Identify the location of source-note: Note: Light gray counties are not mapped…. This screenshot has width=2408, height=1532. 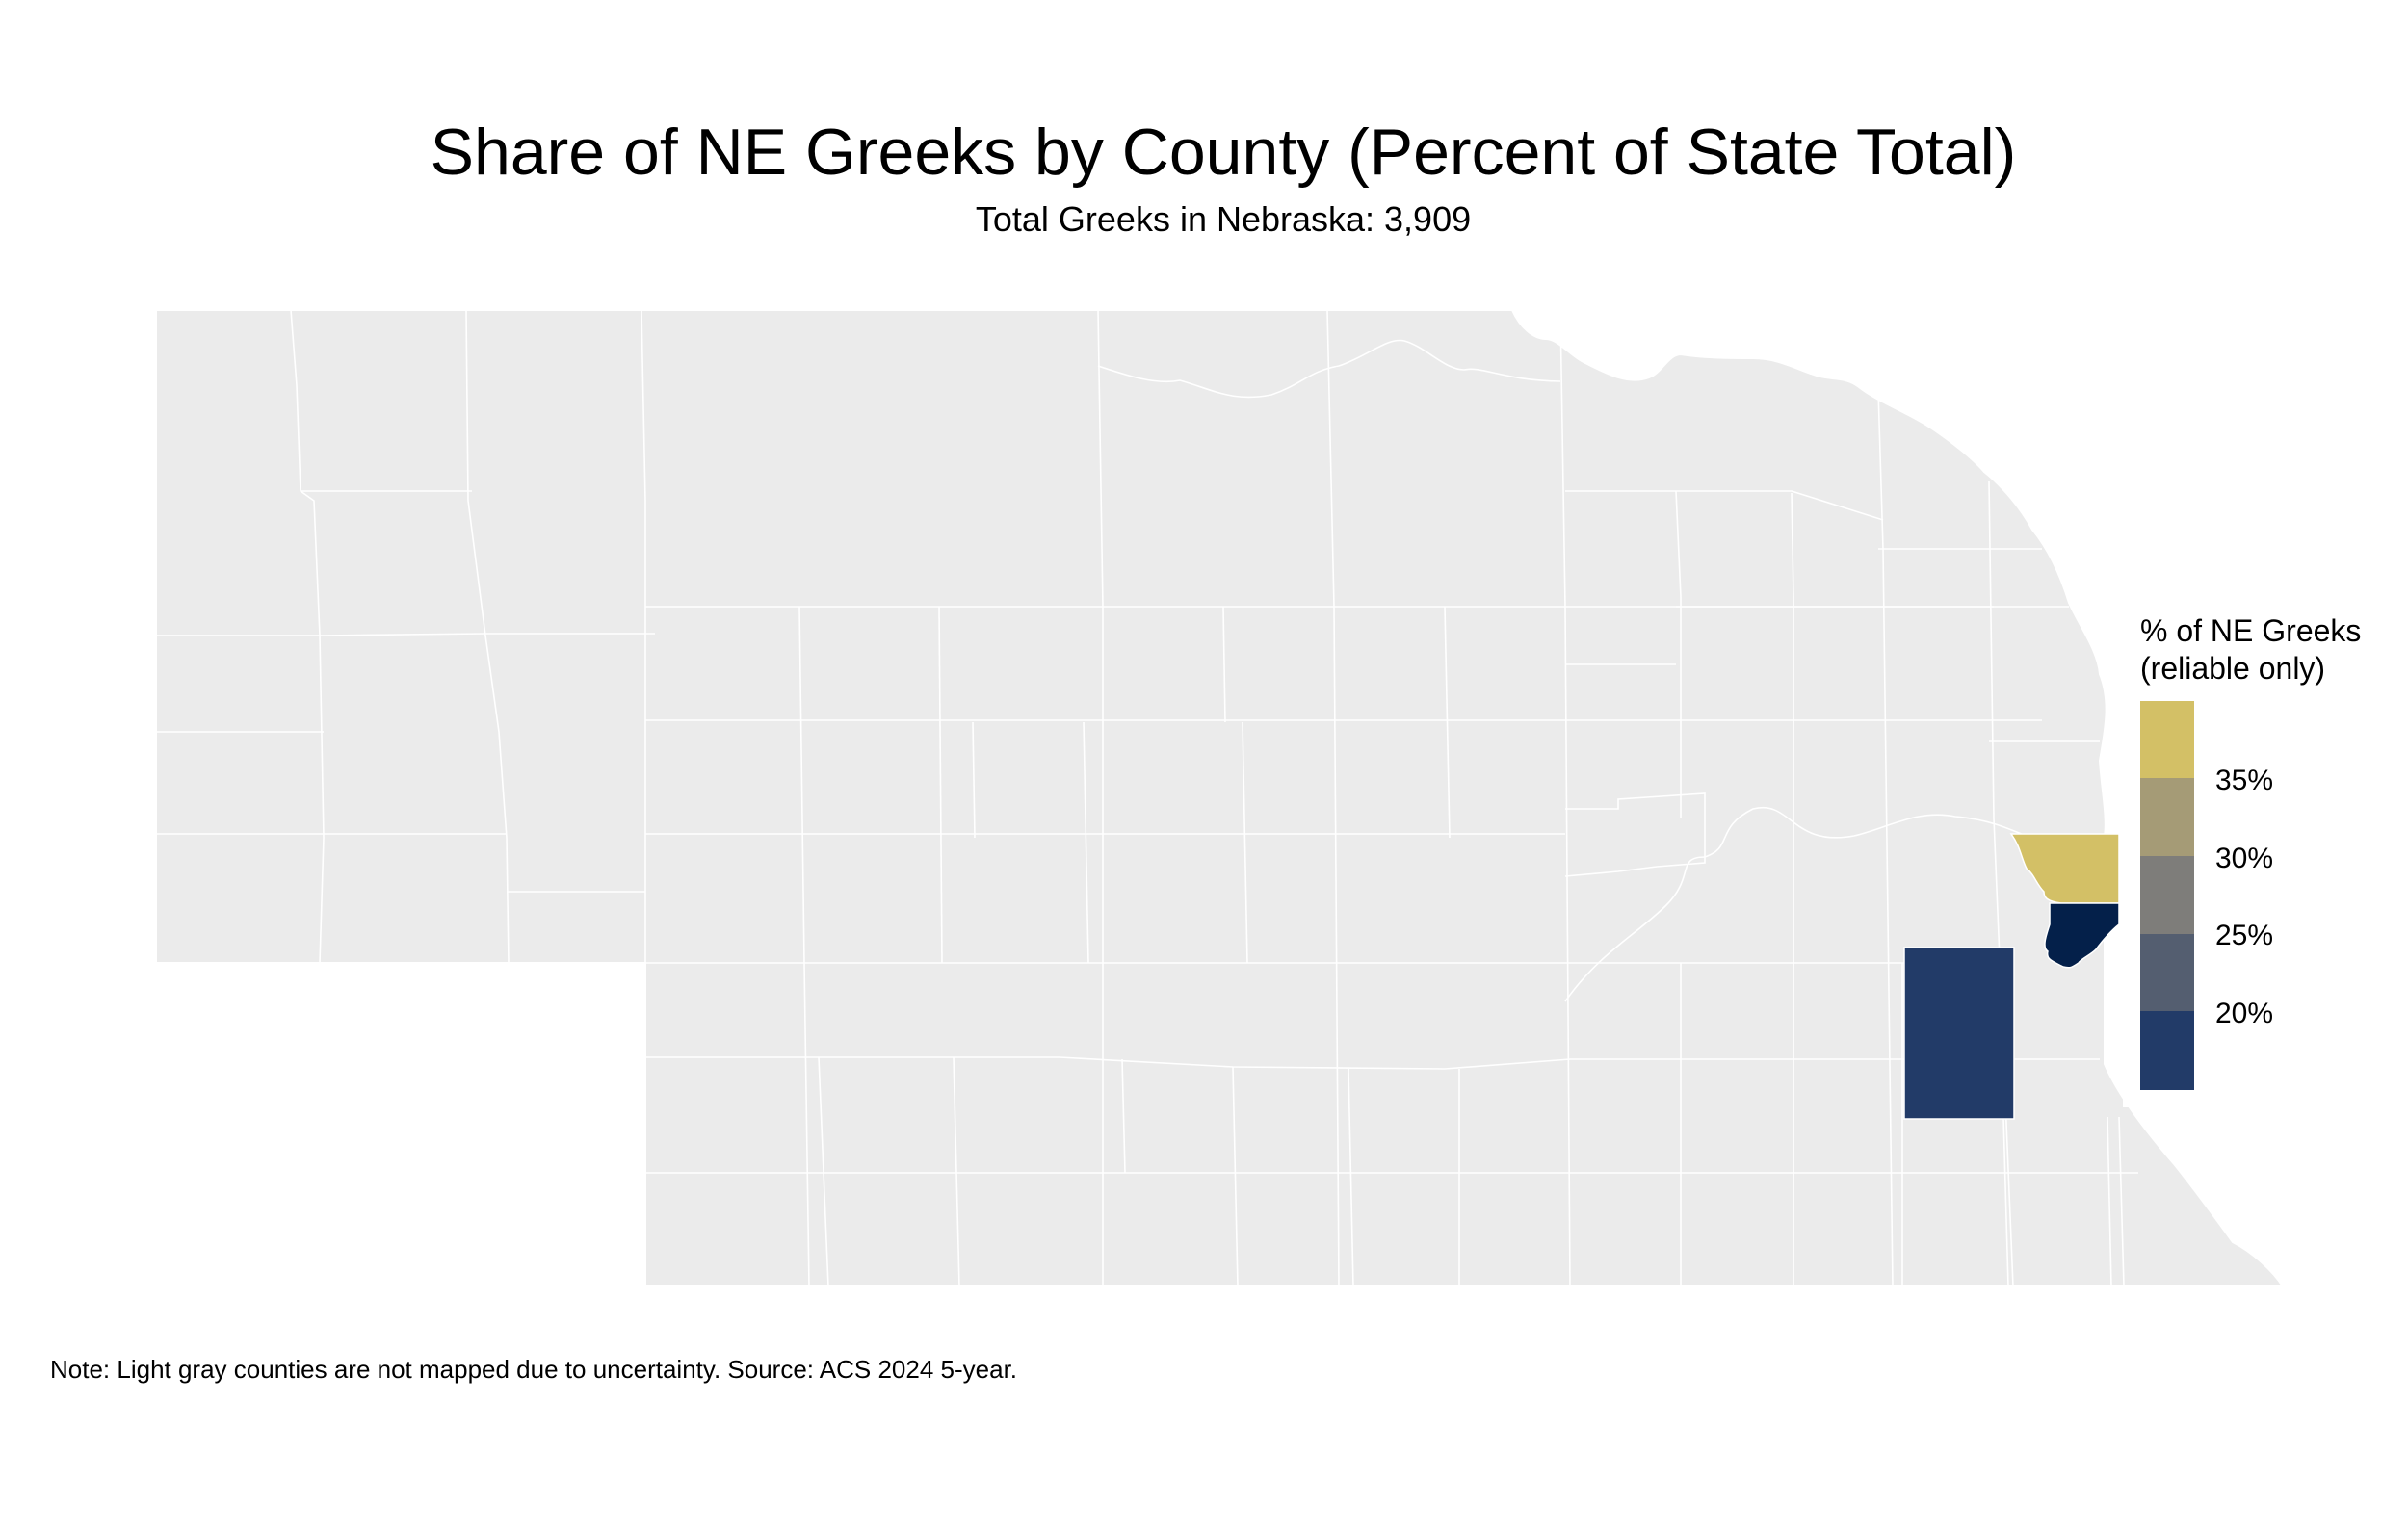
(534, 1369).